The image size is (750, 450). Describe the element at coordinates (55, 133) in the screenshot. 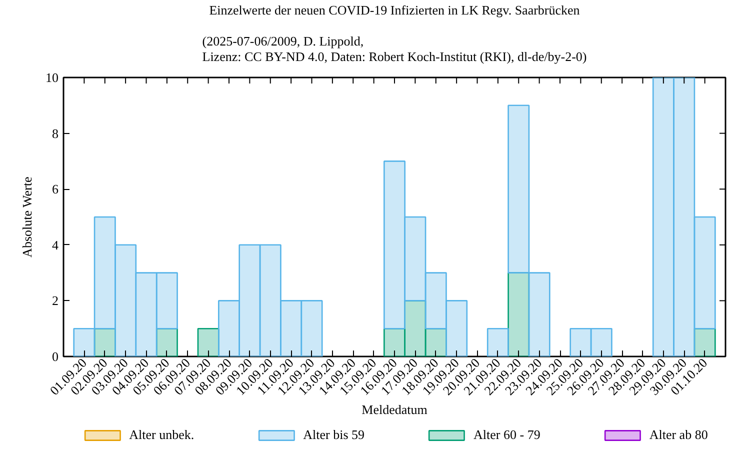

I see `y-tick-label: 8` at that location.